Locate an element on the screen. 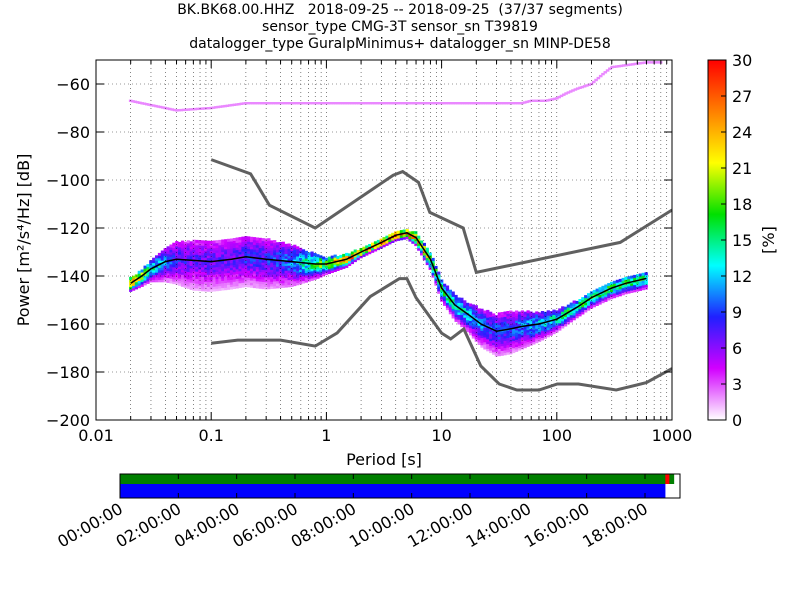 The width and height of the screenshot is (800, 600). x-tick-label: 10 is located at coordinates (441, 435).